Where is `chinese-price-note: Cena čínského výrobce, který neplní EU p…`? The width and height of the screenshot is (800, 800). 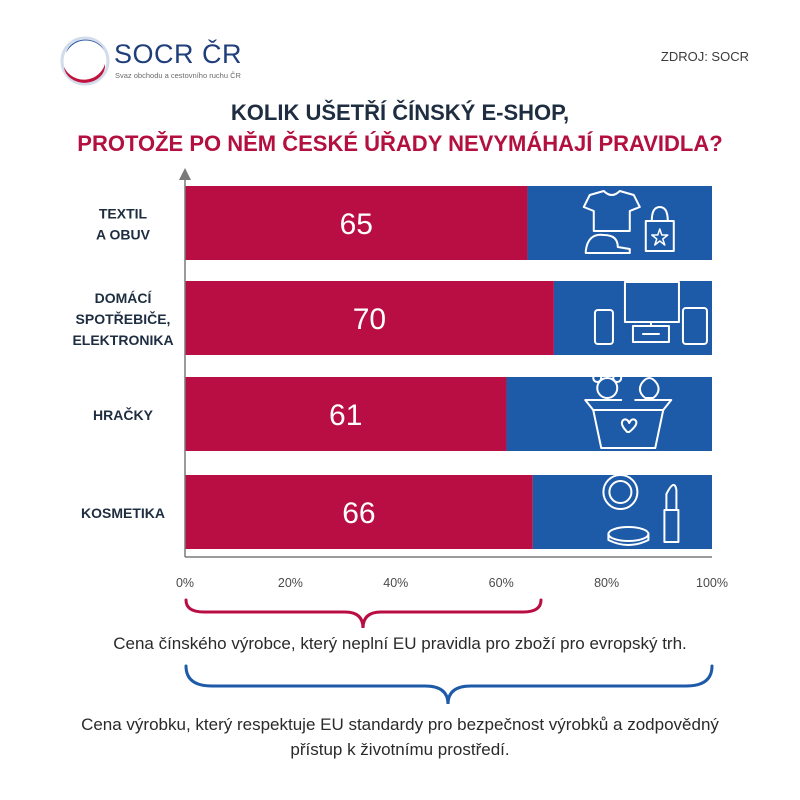
chinese-price-note: Cena čínského výrobce, který neplní EU p… is located at coordinates (400, 643).